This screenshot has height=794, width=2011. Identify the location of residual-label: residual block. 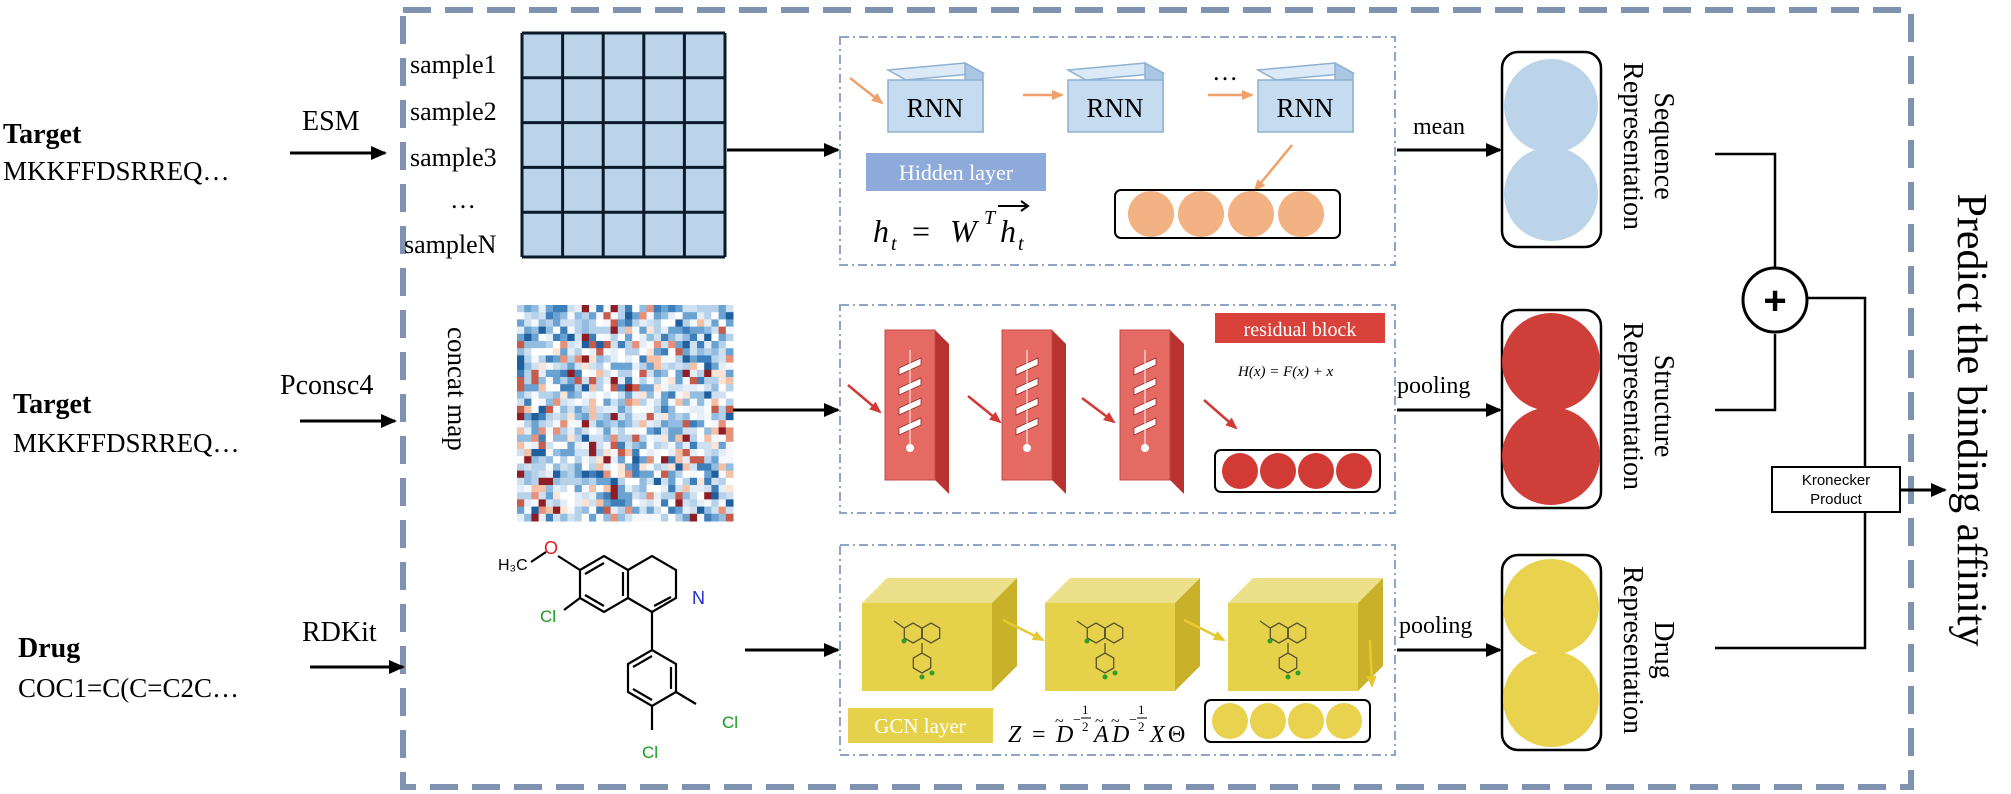
(1300, 330).